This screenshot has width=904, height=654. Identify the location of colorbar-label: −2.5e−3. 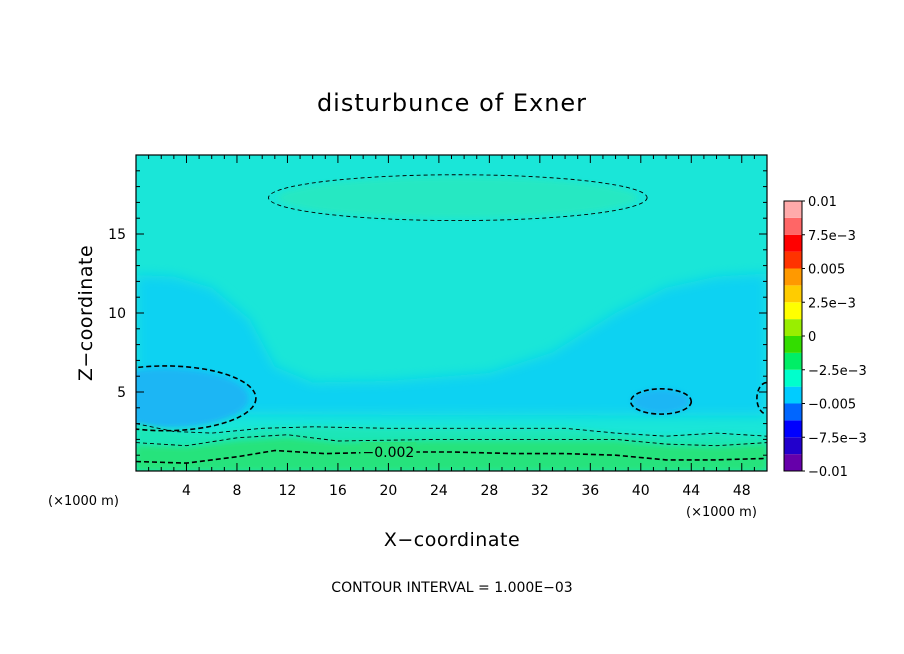
(837, 371).